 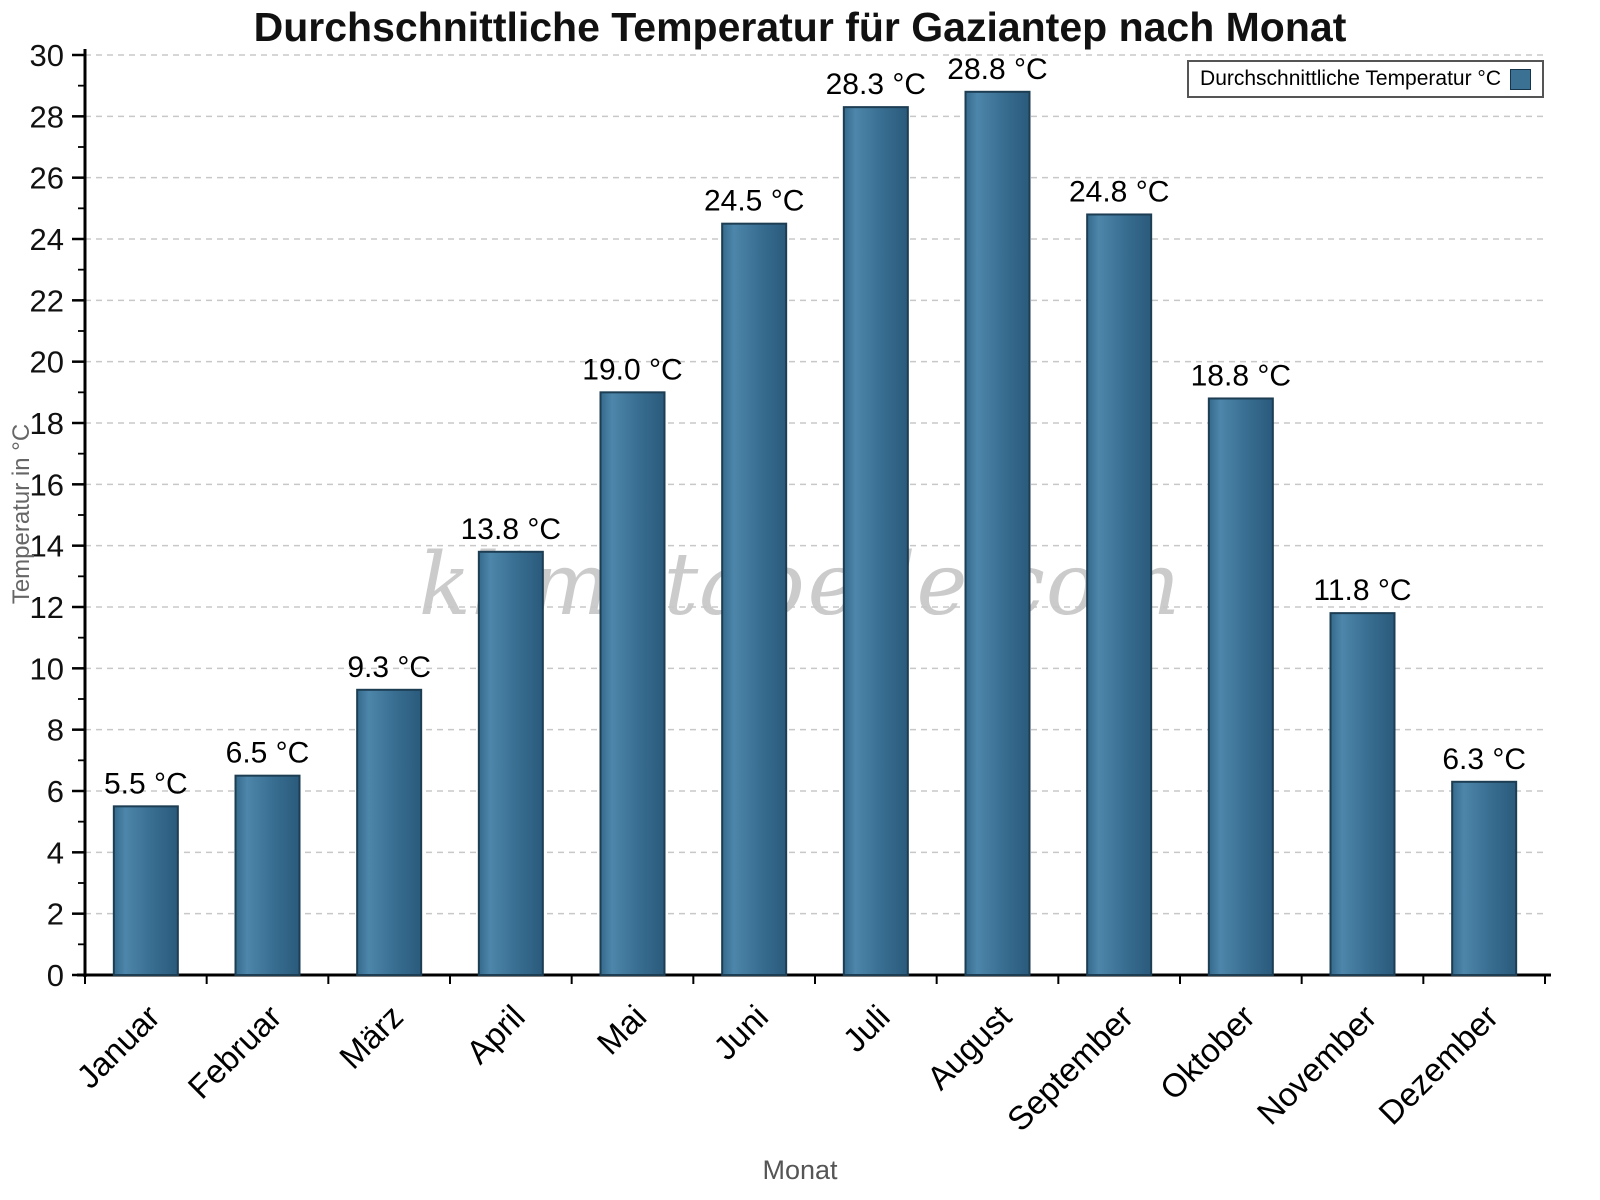 I want to click on y-tick-label: 12, so click(x=47, y=607).